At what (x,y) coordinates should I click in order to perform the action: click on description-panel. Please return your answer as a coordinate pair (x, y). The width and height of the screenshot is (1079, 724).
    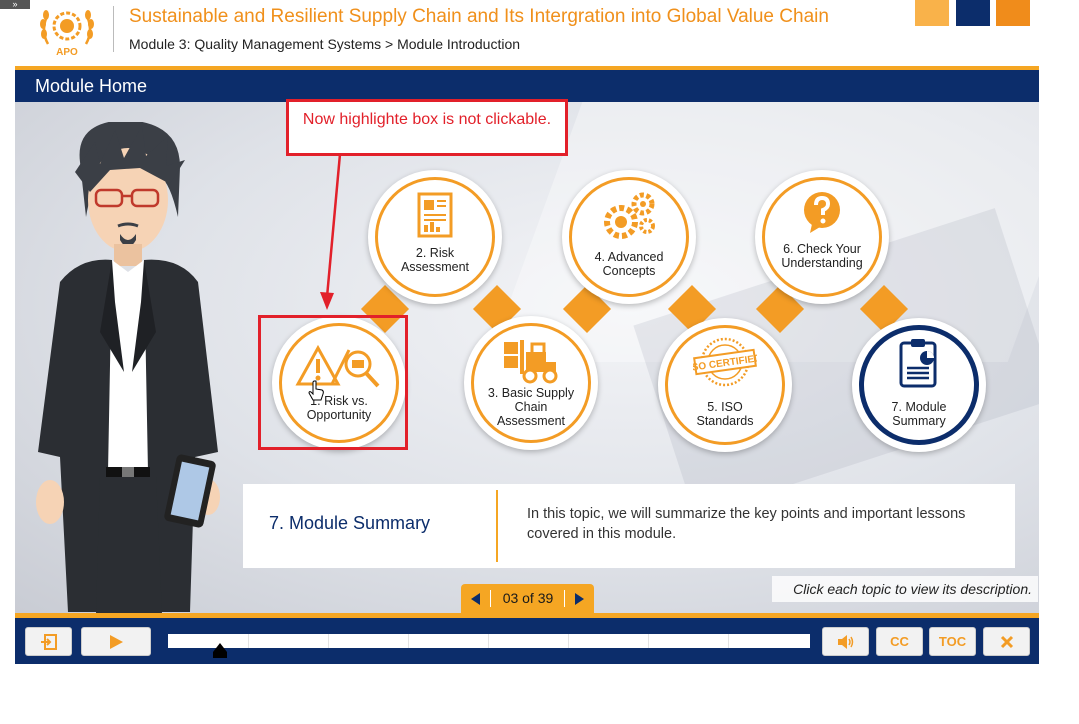
    Looking at the image, I should click on (629, 526).